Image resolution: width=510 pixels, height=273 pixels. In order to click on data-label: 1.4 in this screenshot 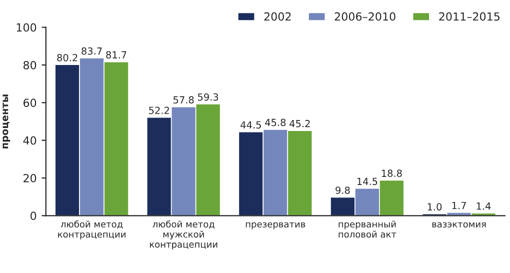, I will do `click(483, 206)`.